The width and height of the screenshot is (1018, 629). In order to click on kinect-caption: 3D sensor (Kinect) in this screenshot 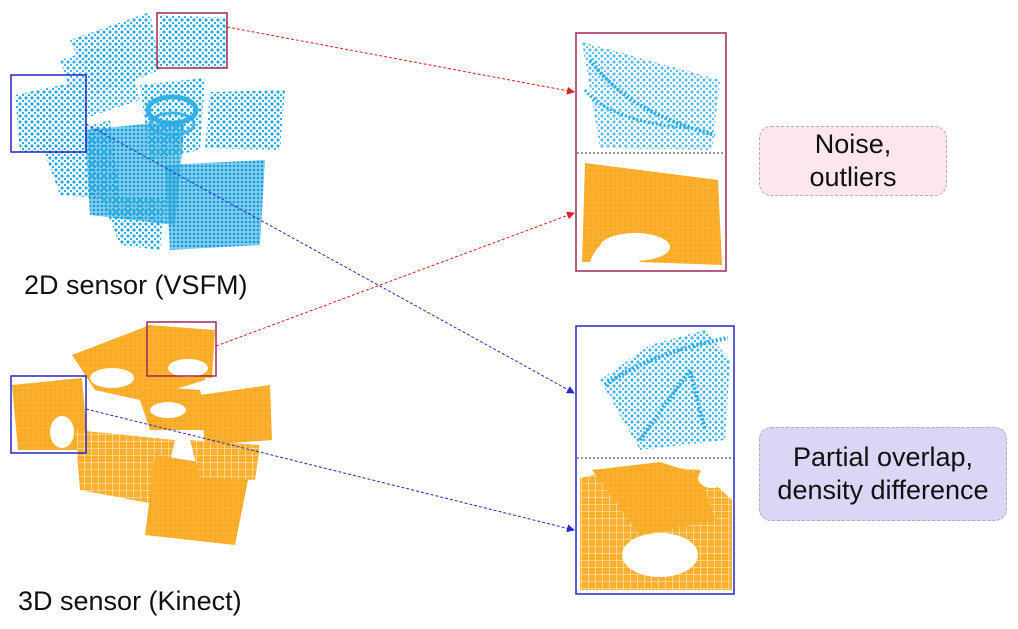, I will do `click(130, 601)`.